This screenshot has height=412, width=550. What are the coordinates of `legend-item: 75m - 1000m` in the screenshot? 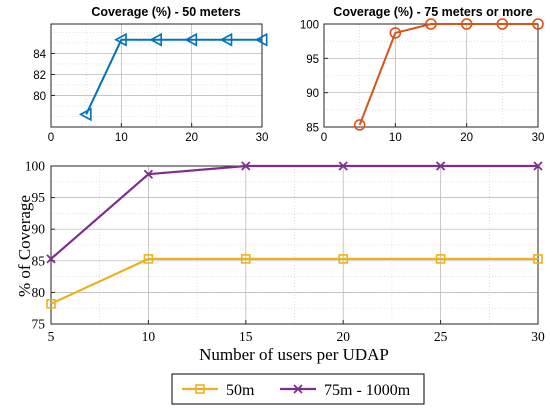 It's located at (345, 390).